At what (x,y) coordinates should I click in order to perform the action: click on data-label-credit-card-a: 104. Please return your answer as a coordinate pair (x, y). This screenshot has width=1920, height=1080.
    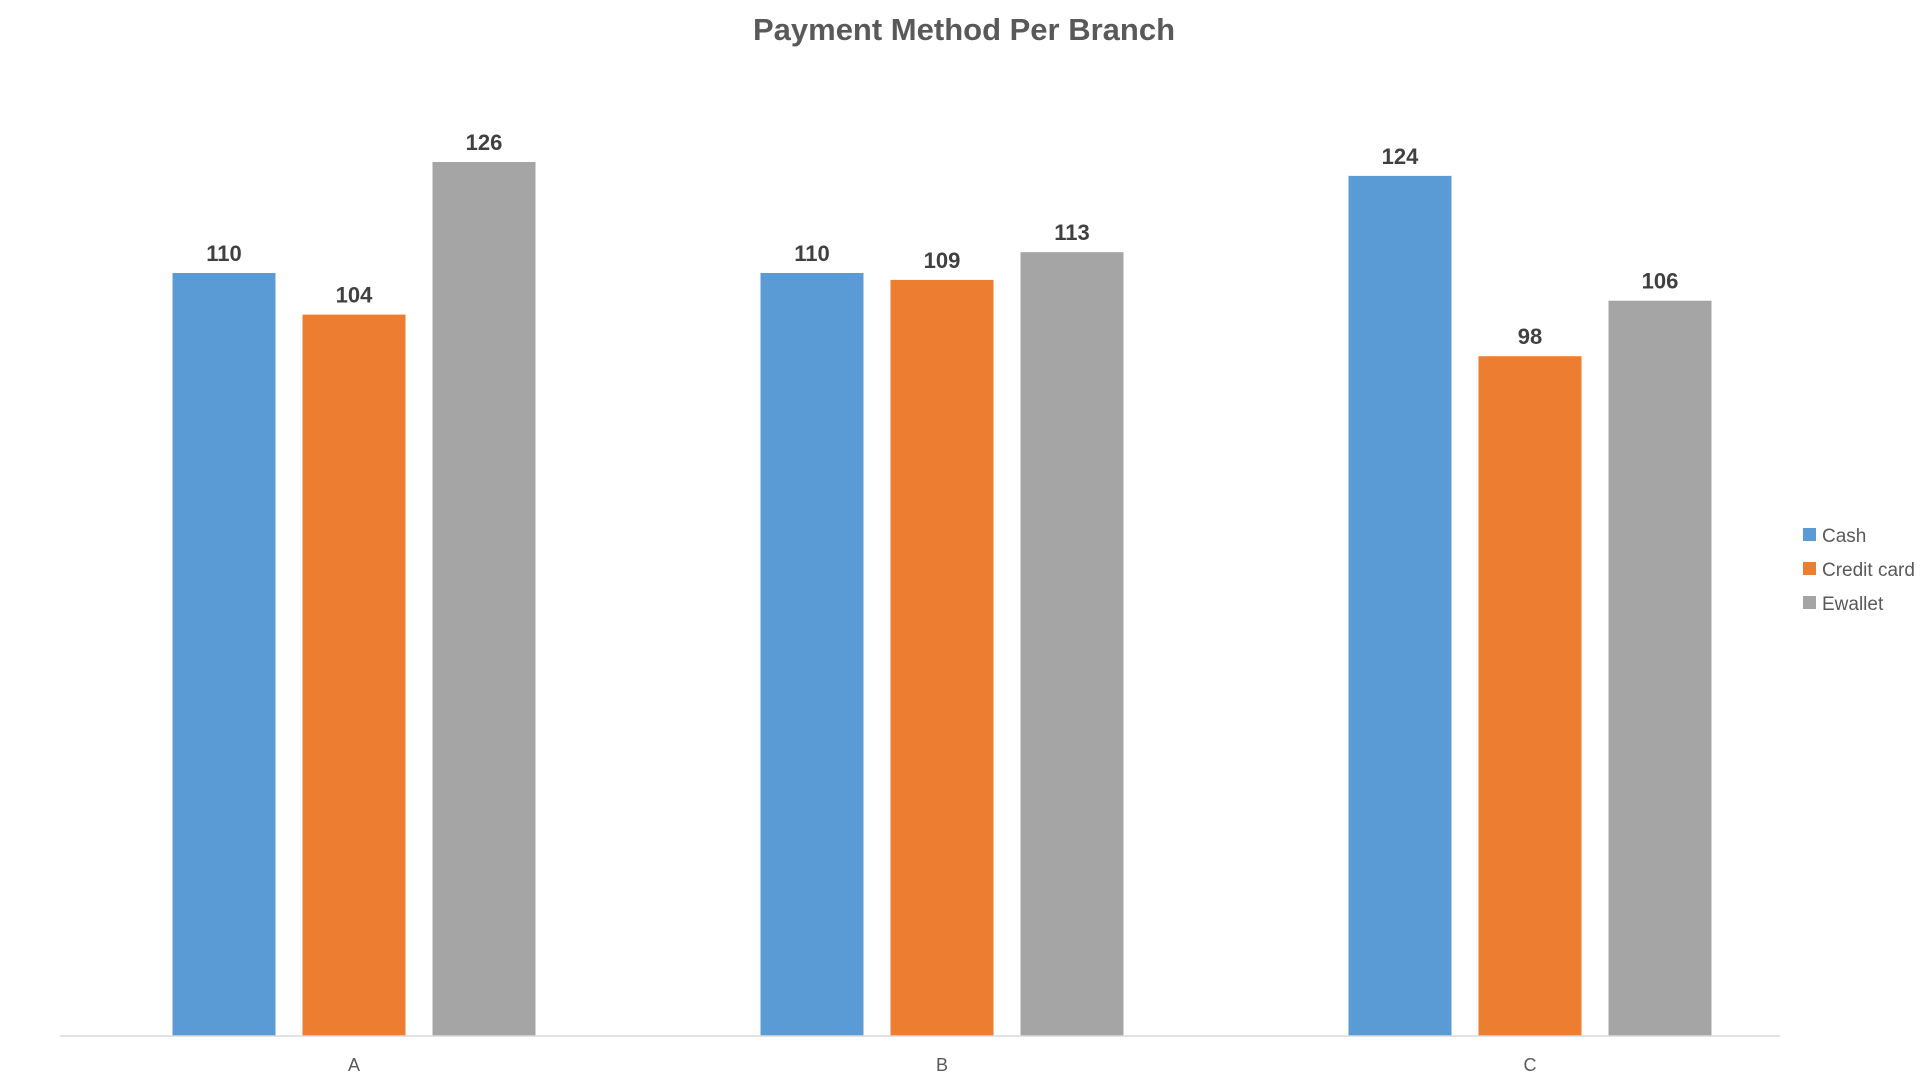
    Looking at the image, I should click on (354, 295).